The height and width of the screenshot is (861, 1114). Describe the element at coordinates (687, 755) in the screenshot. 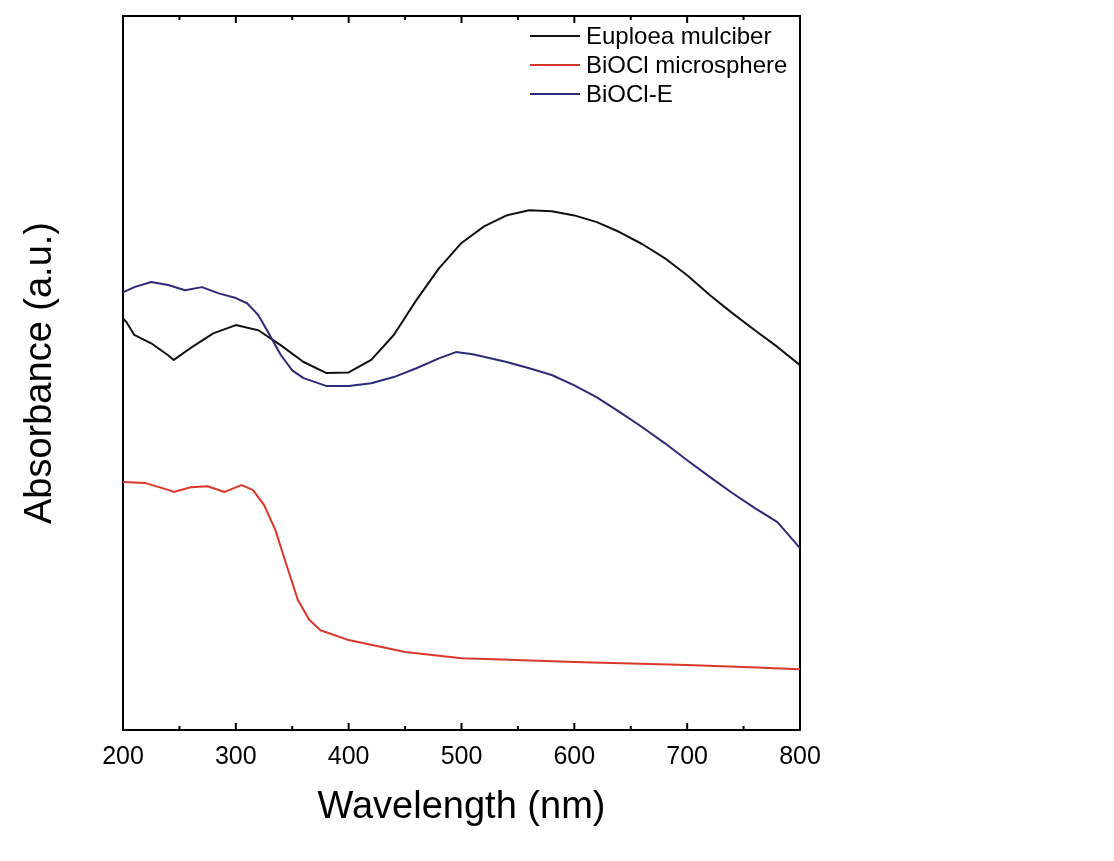

I see `x-tick-label: 700` at that location.